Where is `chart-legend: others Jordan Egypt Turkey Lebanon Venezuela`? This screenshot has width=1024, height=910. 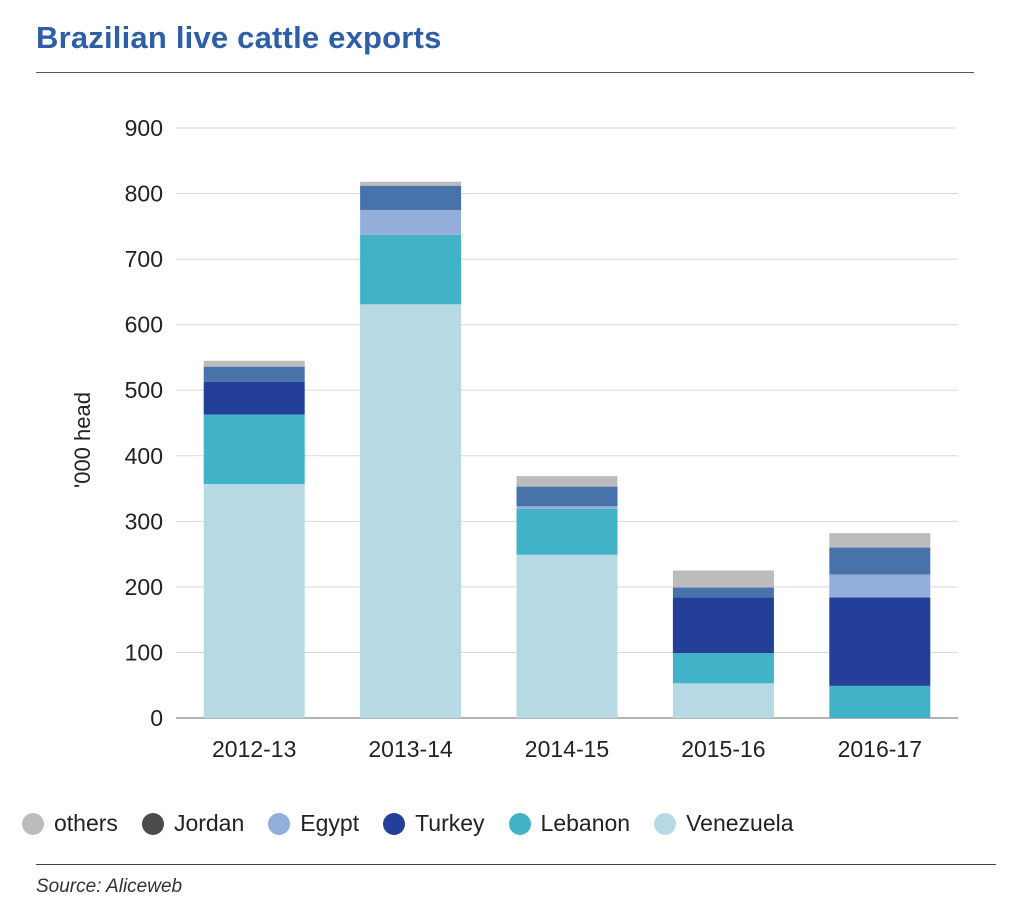 chart-legend: others Jordan Egypt Turkey Lebanon Venezuela is located at coordinates (420, 823).